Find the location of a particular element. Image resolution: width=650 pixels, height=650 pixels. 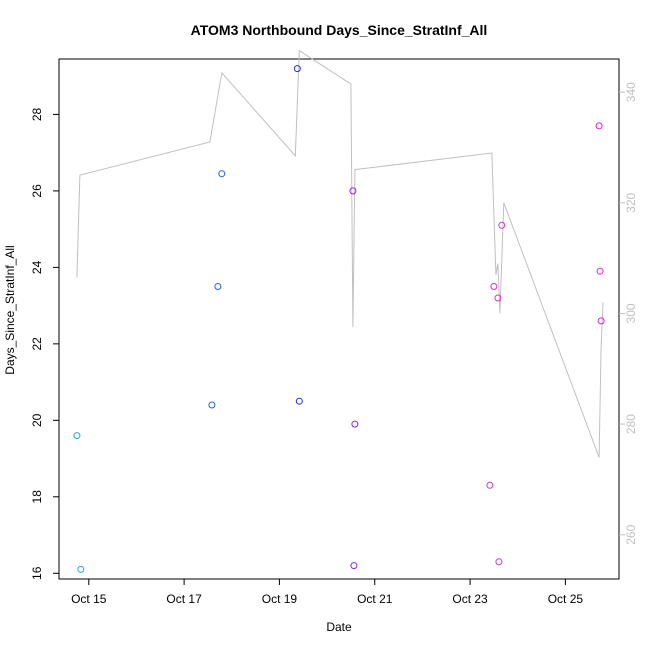

y-axis-right: 260 280 300 320 340 is located at coordinates (628, 313).